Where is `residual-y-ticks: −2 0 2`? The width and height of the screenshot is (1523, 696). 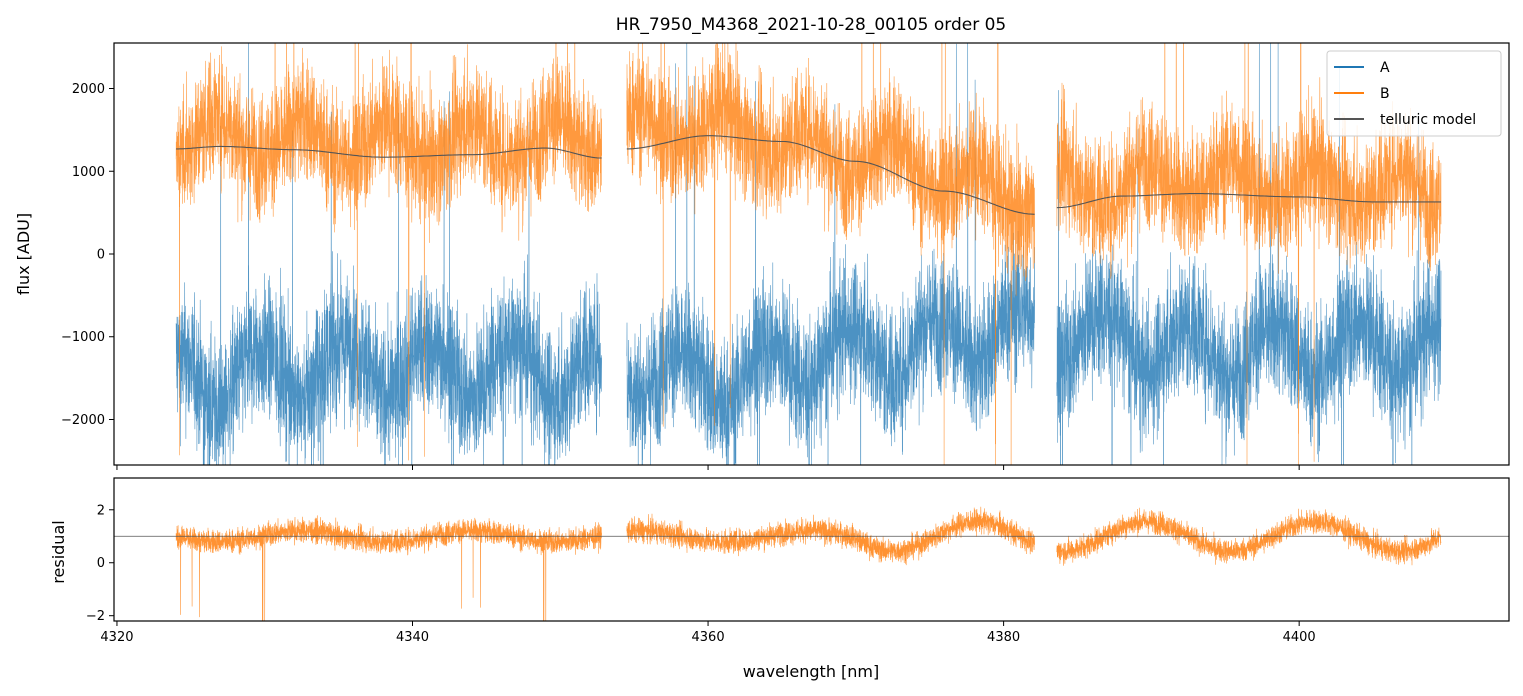
residual-y-ticks: −2 0 2 is located at coordinates (100, 563).